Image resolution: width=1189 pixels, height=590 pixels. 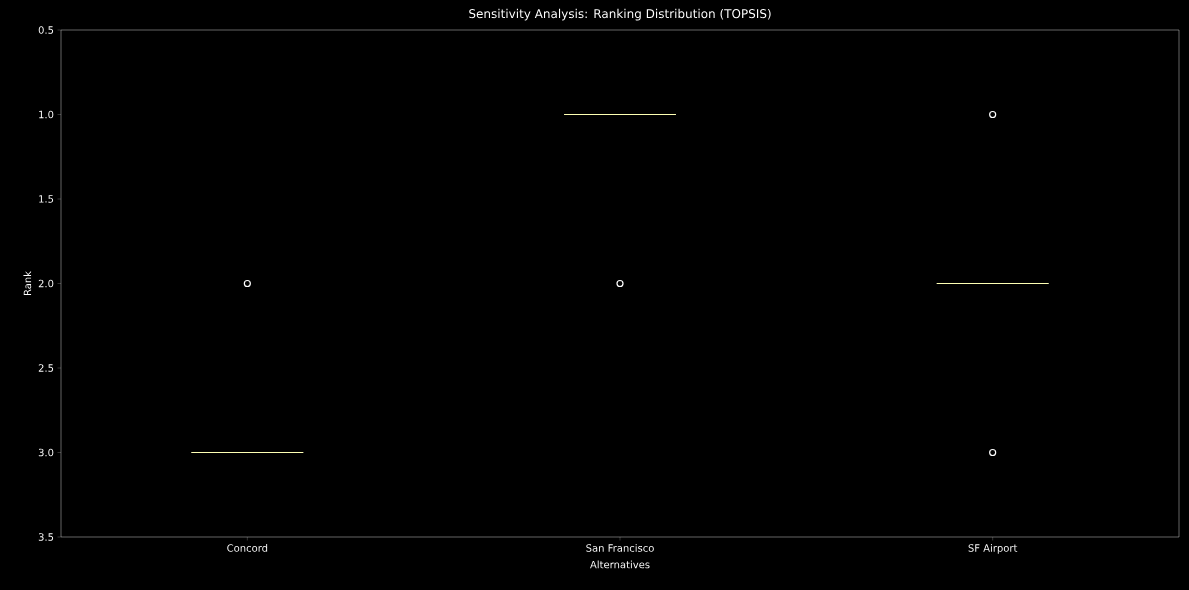 What do you see at coordinates (46, 114) in the screenshot?
I see `y-tick-label: 1.0` at bounding box center [46, 114].